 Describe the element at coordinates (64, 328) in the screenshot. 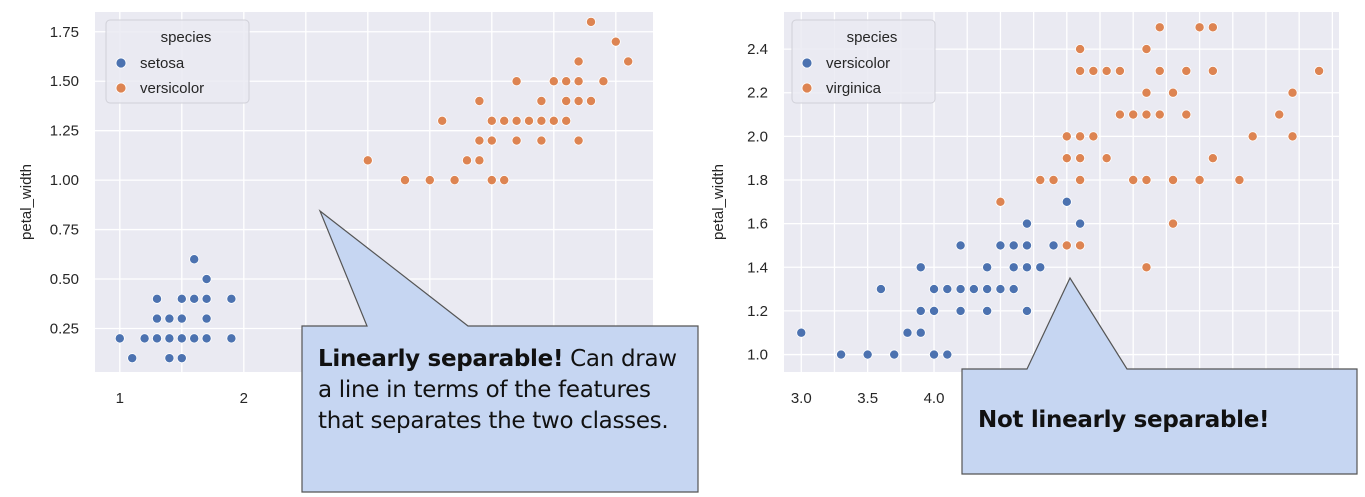

I see `y-tick-label: 0.25` at that location.